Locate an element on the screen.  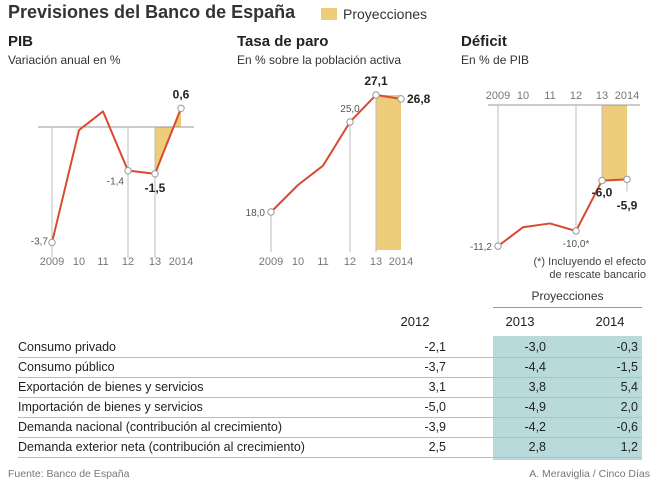
table-row: Consumo público -3,7 -4,4 -1,5 is located at coordinates (330, 367).